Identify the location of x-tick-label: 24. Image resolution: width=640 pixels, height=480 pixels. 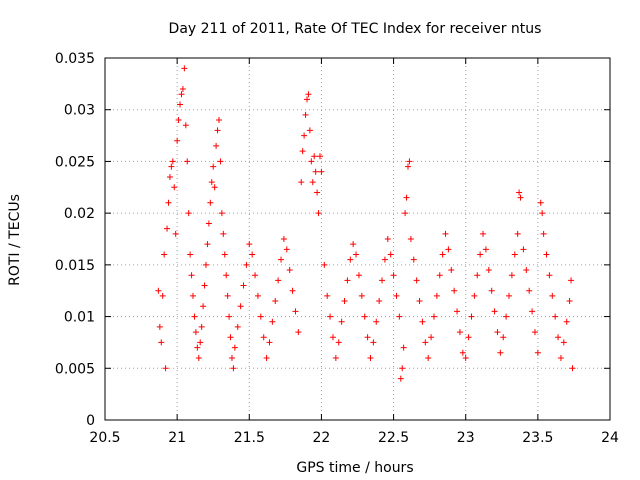
(610, 438).